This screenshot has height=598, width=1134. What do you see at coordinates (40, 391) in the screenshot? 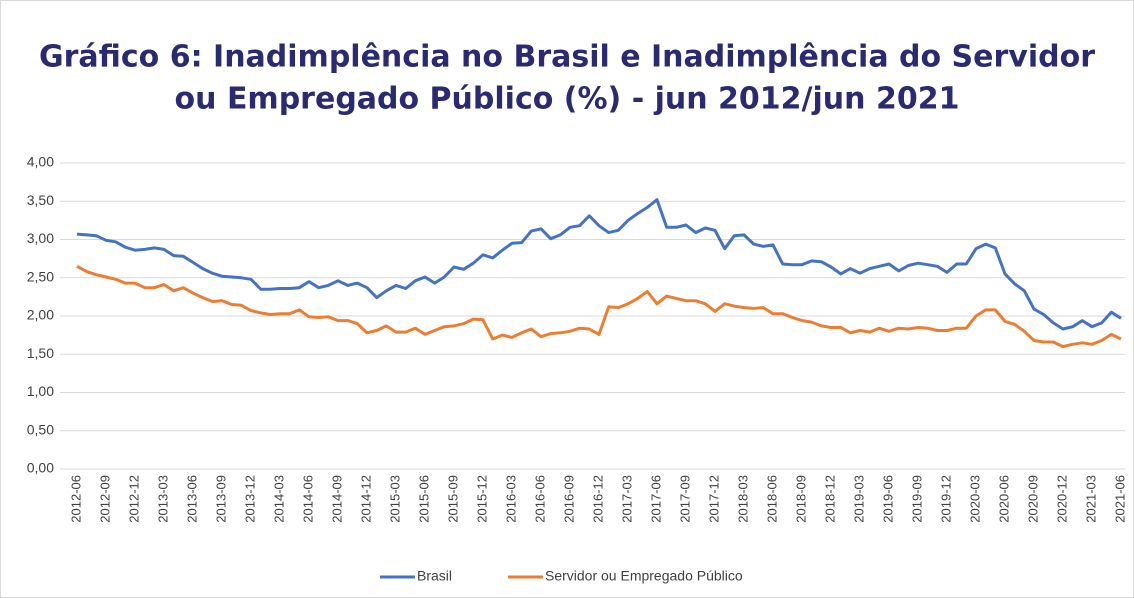
I see `y-tick-label: 1,00` at bounding box center [40, 391].